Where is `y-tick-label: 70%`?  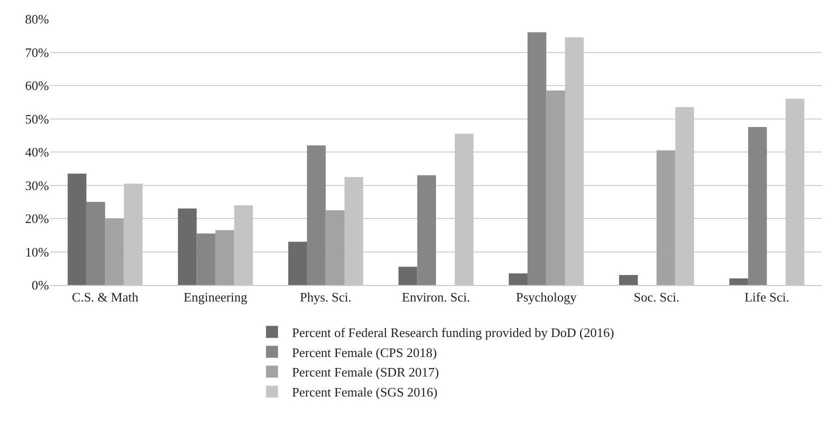 y-tick-label: 70% is located at coordinates (37, 52).